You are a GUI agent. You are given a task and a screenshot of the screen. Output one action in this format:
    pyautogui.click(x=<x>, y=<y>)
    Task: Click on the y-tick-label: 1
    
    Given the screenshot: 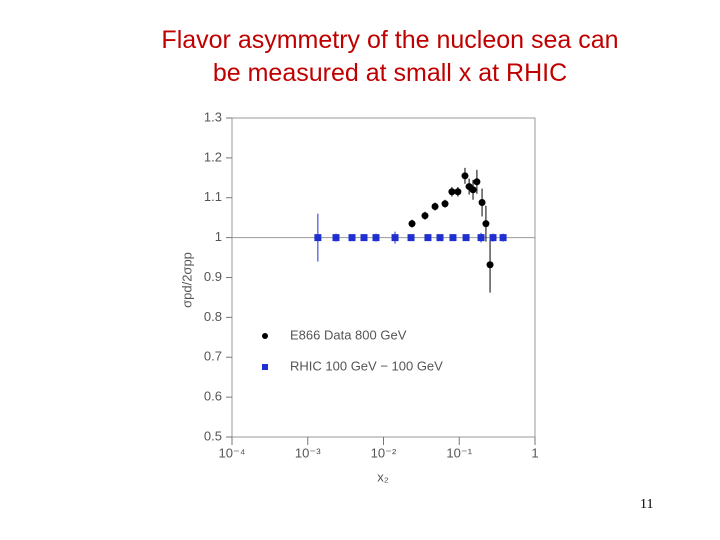 What is the action you would take?
    pyautogui.click(x=218, y=236)
    